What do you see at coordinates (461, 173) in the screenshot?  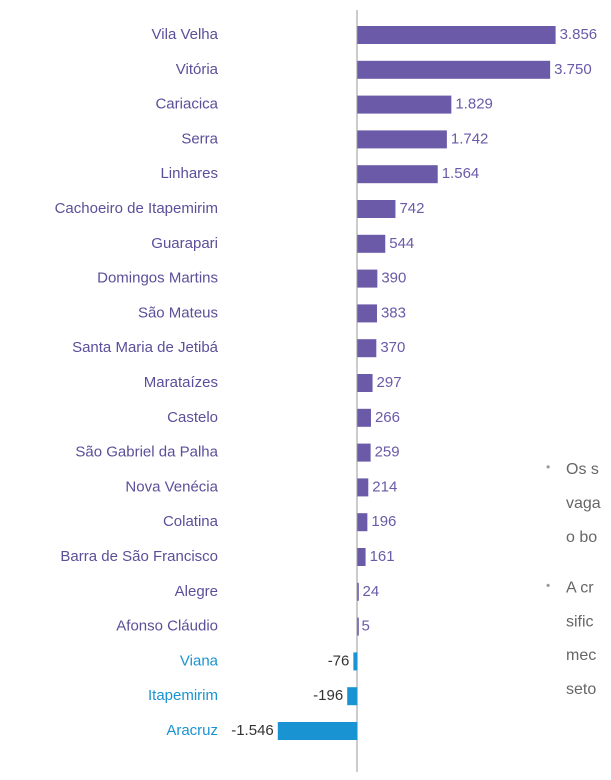 I see `value-label: 1.564` at bounding box center [461, 173].